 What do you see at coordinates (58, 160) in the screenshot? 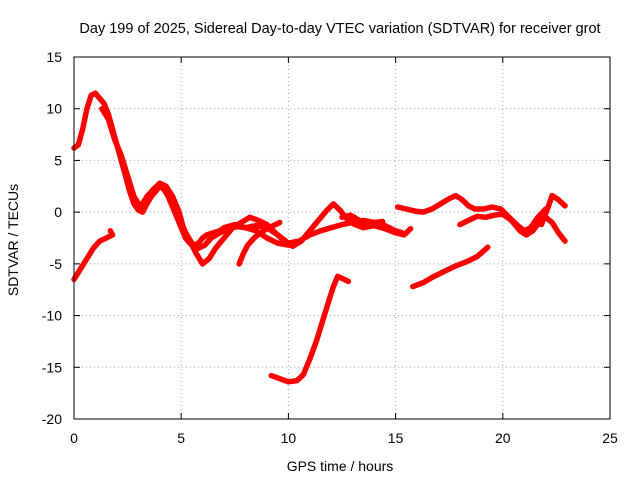
I see `y-tick-label: 5` at bounding box center [58, 160].